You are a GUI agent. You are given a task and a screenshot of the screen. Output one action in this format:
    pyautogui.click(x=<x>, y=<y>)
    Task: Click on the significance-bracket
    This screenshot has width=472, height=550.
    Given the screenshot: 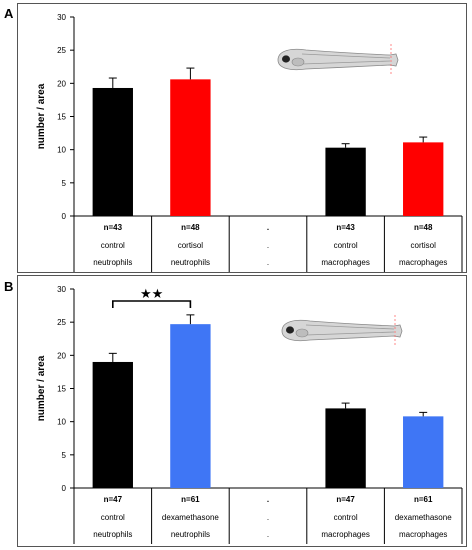 What is the action you would take?
    pyautogui.click(x=152, y=304)
    